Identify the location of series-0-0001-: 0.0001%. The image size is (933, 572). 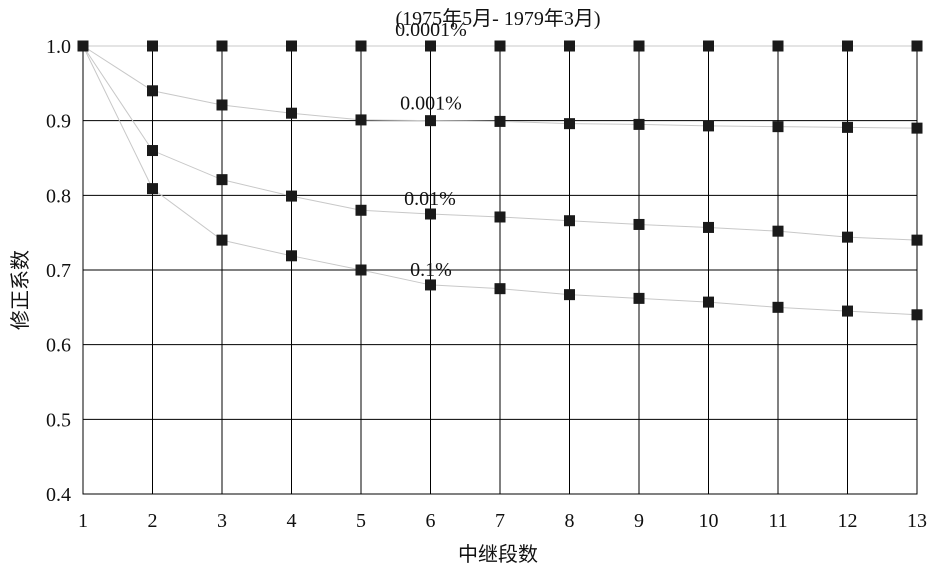
(500, 35).